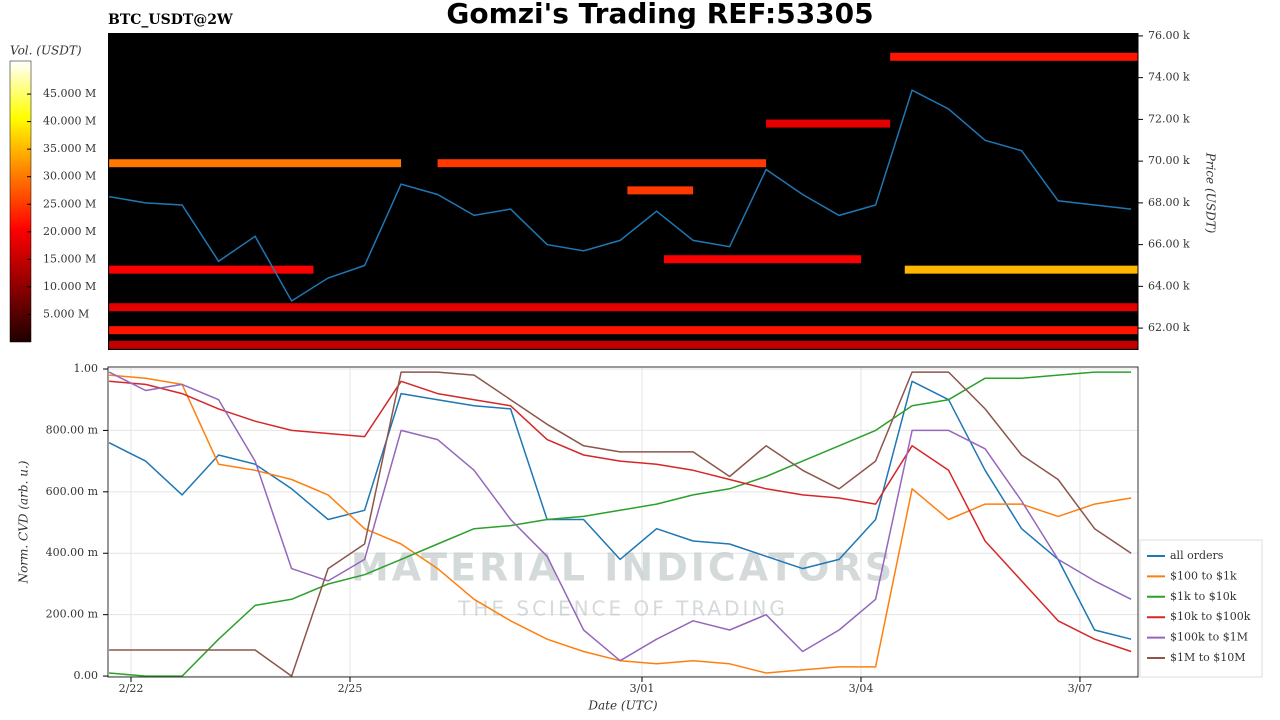 This screenshot has width=1280, height=720. Describe the element at coordinates (20, 201) in the screenshot. I see `colorbar` at that location.